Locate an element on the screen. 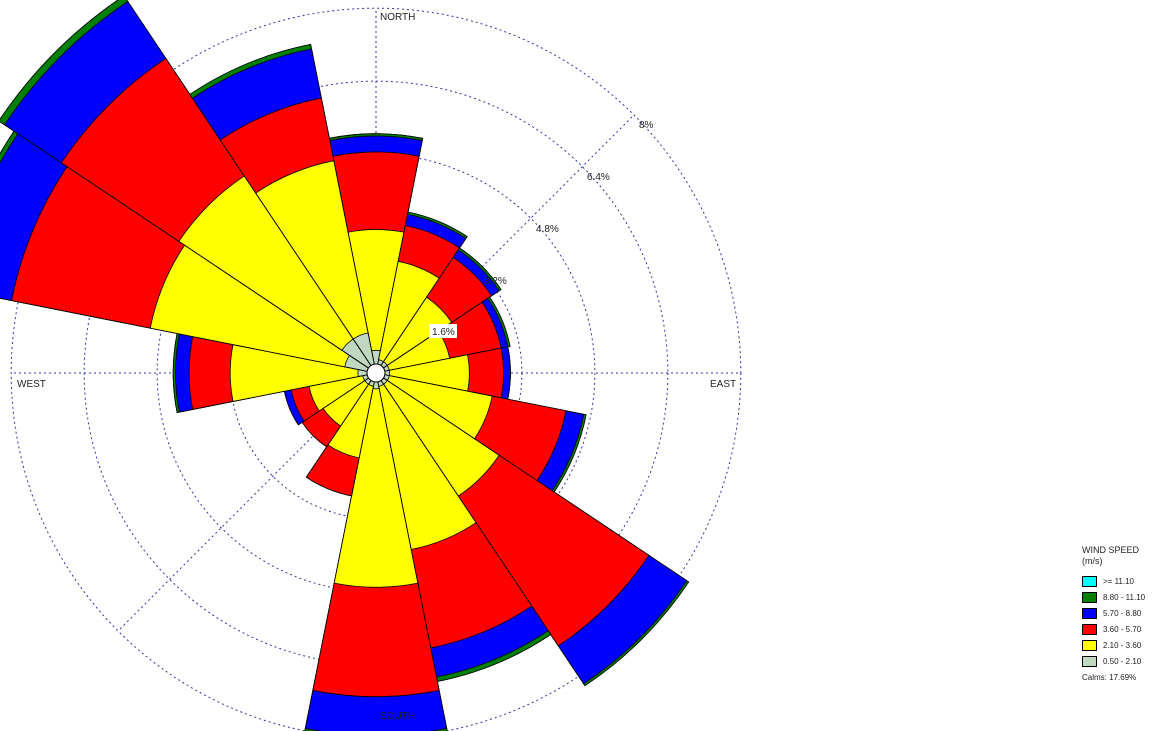 The image size is (1164, 731). svg-text: 1.6% is located at coordinates (443, 332).